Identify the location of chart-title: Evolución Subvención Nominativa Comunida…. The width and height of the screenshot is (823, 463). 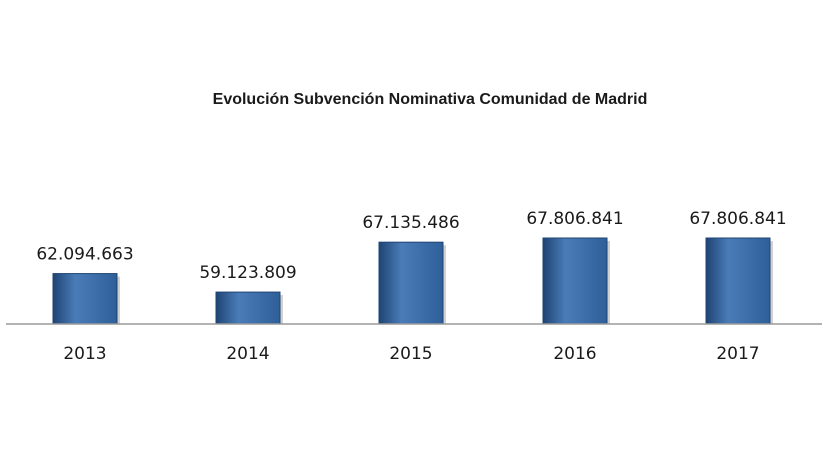
(430, 99).